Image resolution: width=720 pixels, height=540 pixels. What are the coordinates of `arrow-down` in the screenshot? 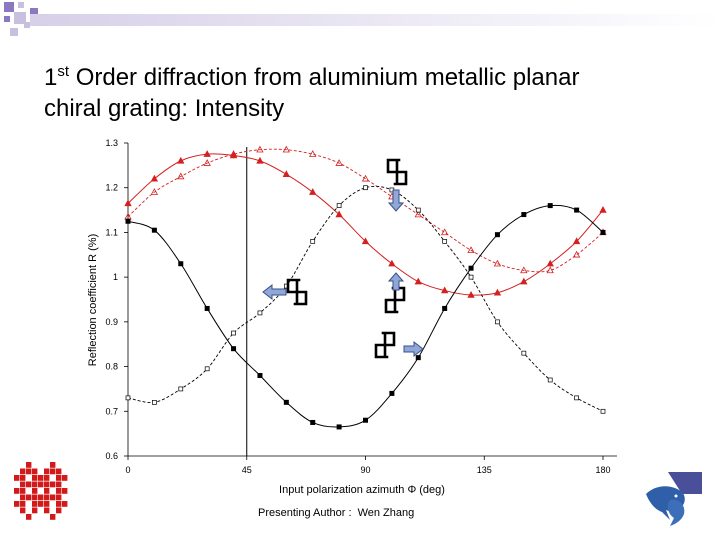 It's located at (396, 200).